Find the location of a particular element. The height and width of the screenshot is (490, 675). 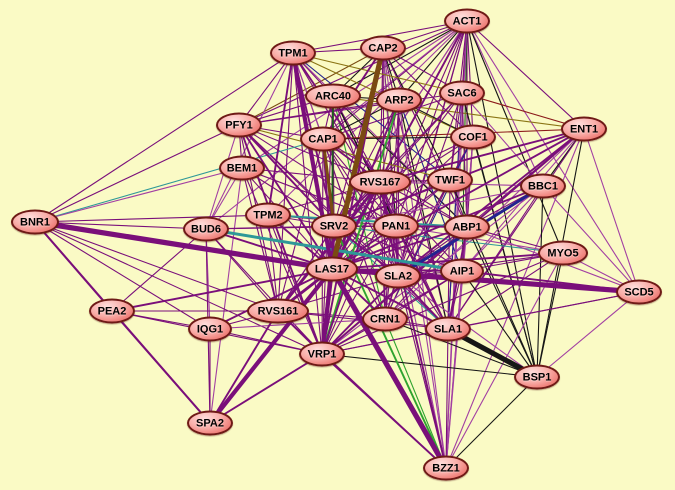

node-cof1: COF1 is located at coordinates (473, 137).